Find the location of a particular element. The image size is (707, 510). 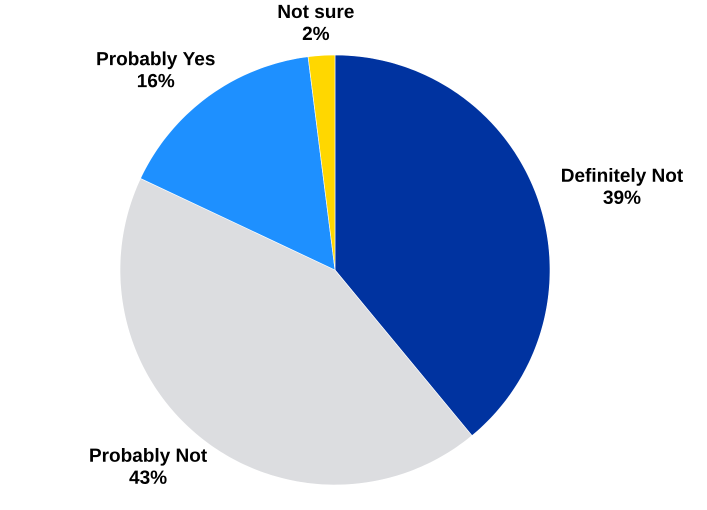

slice-label: Definitely Not is located at coordinates (622, 177).